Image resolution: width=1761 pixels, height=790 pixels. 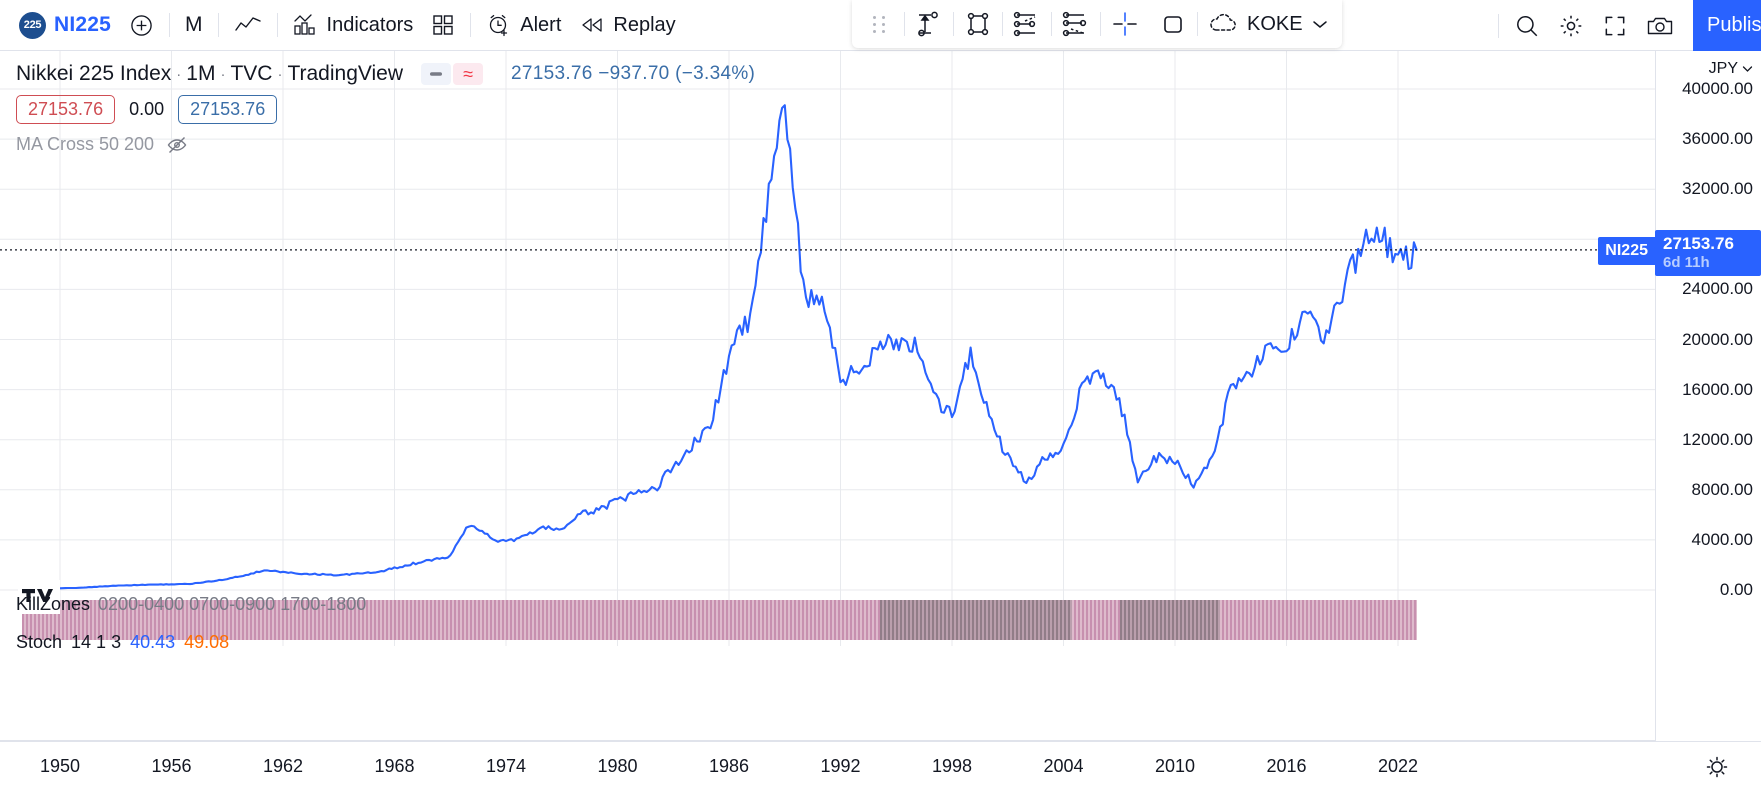 I want to click on indicators-button: Indicators, so click(x=353, y=25).